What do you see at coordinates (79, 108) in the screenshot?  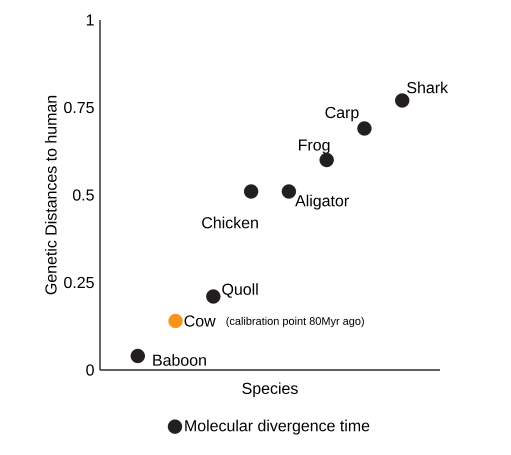 I see `y-tick-label: 0.75` at bounding box center [79, 108].